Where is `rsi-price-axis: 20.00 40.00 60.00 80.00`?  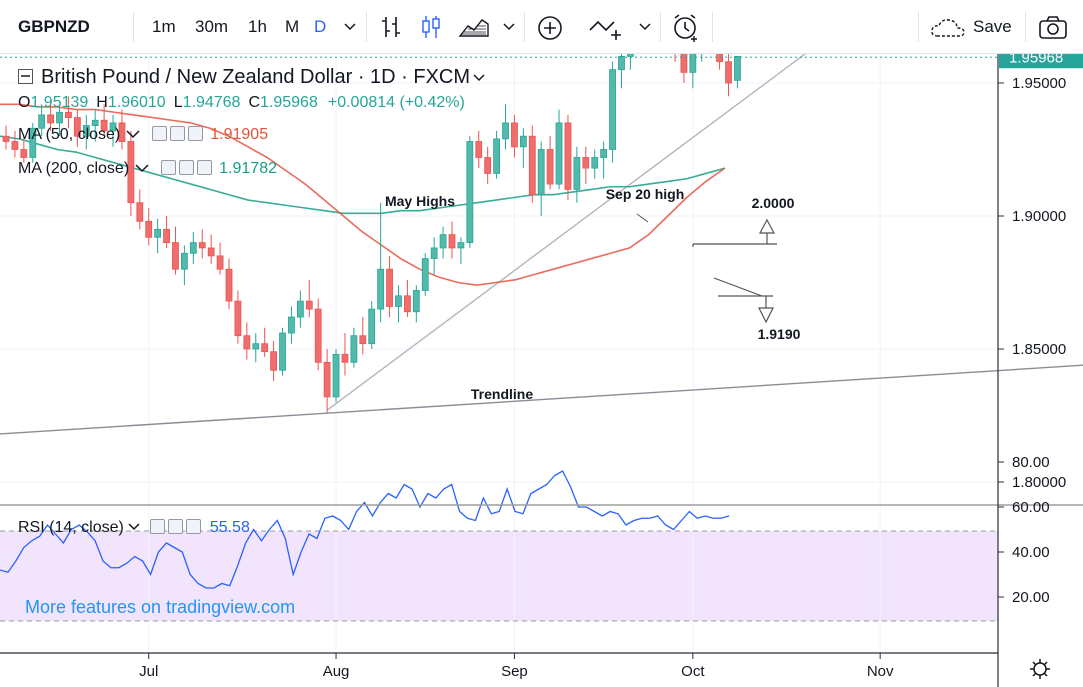
rsi-price-axis: 20.00 40.00 60.00 80.00 is located at coordinates (1023, 530).